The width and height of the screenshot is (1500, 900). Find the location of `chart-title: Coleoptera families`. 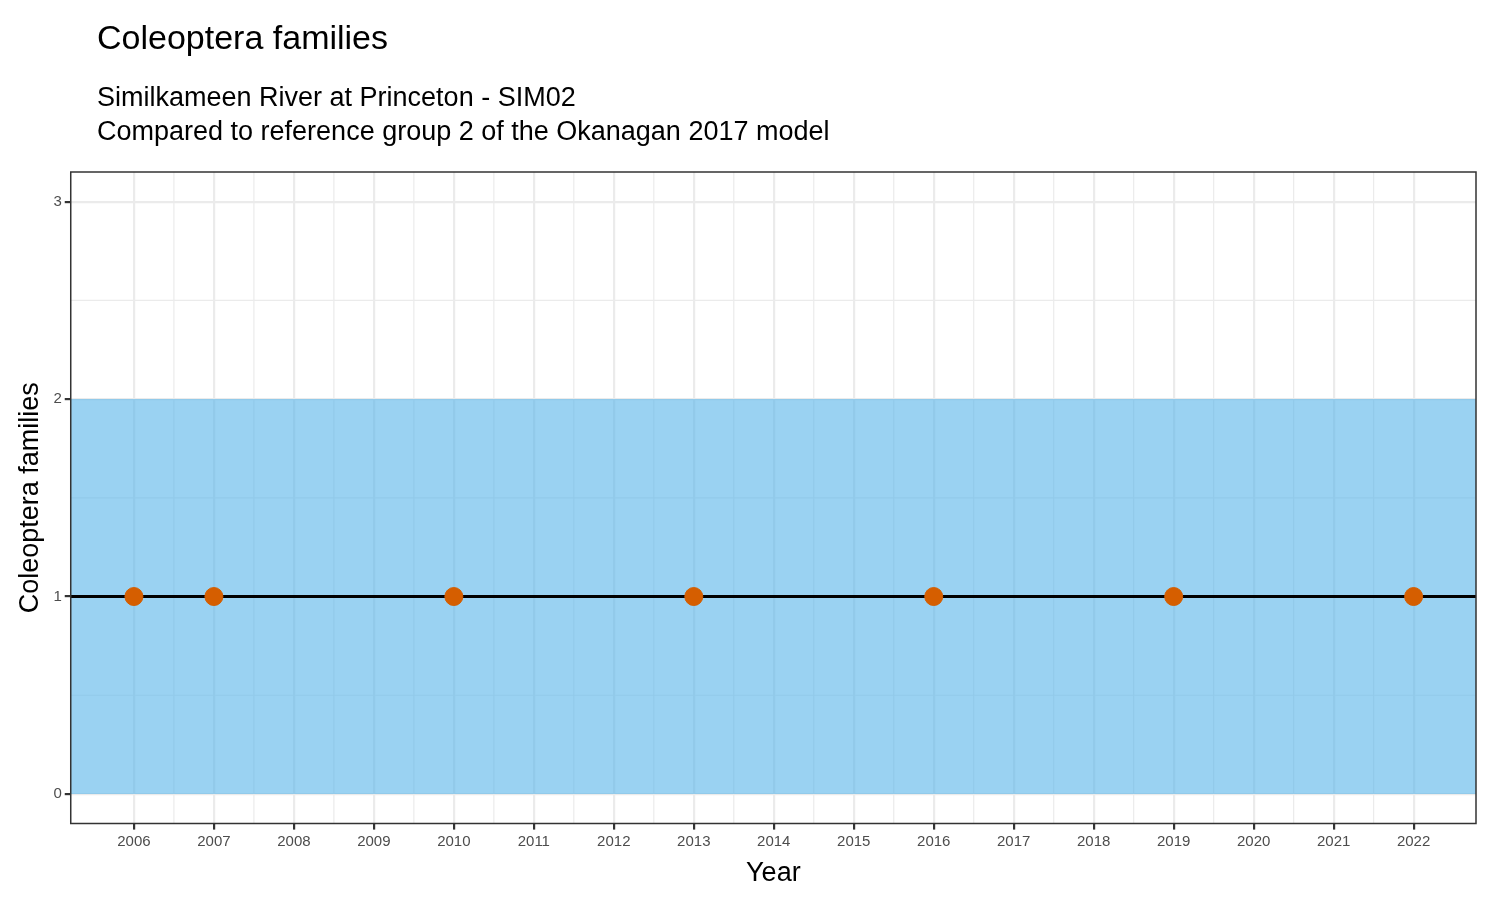

chart-title: Coleoptera families is located at coordinates (243, 37).